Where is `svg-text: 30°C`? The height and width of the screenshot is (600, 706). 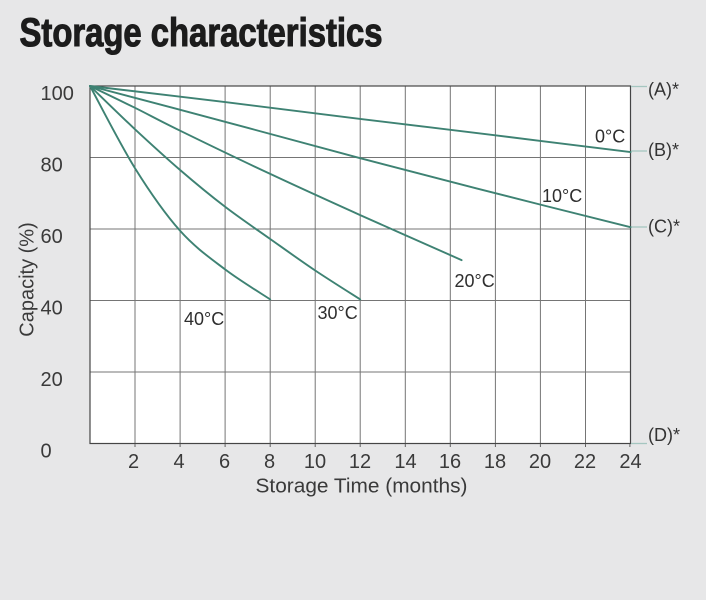
svg-text: 30°C is located at coordinates (338, 313).